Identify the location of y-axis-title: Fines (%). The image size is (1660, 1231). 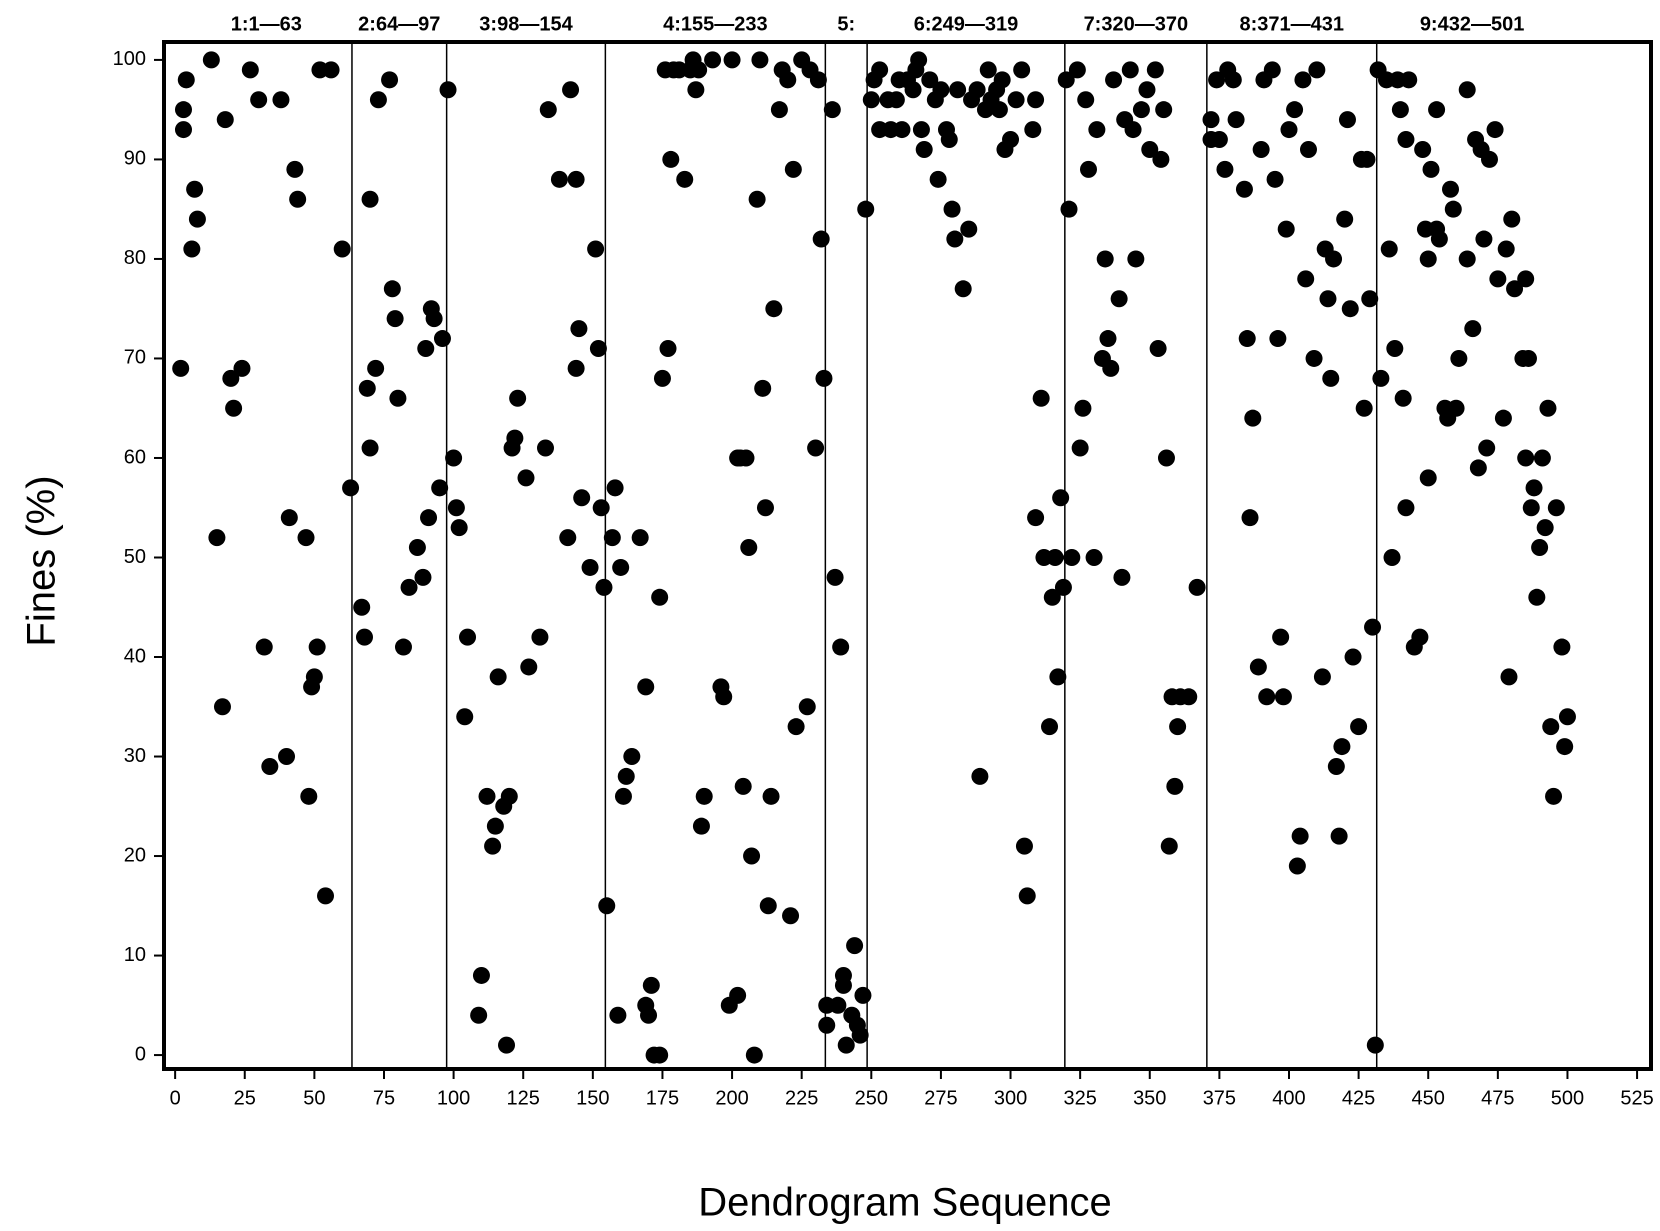
(42, 560).